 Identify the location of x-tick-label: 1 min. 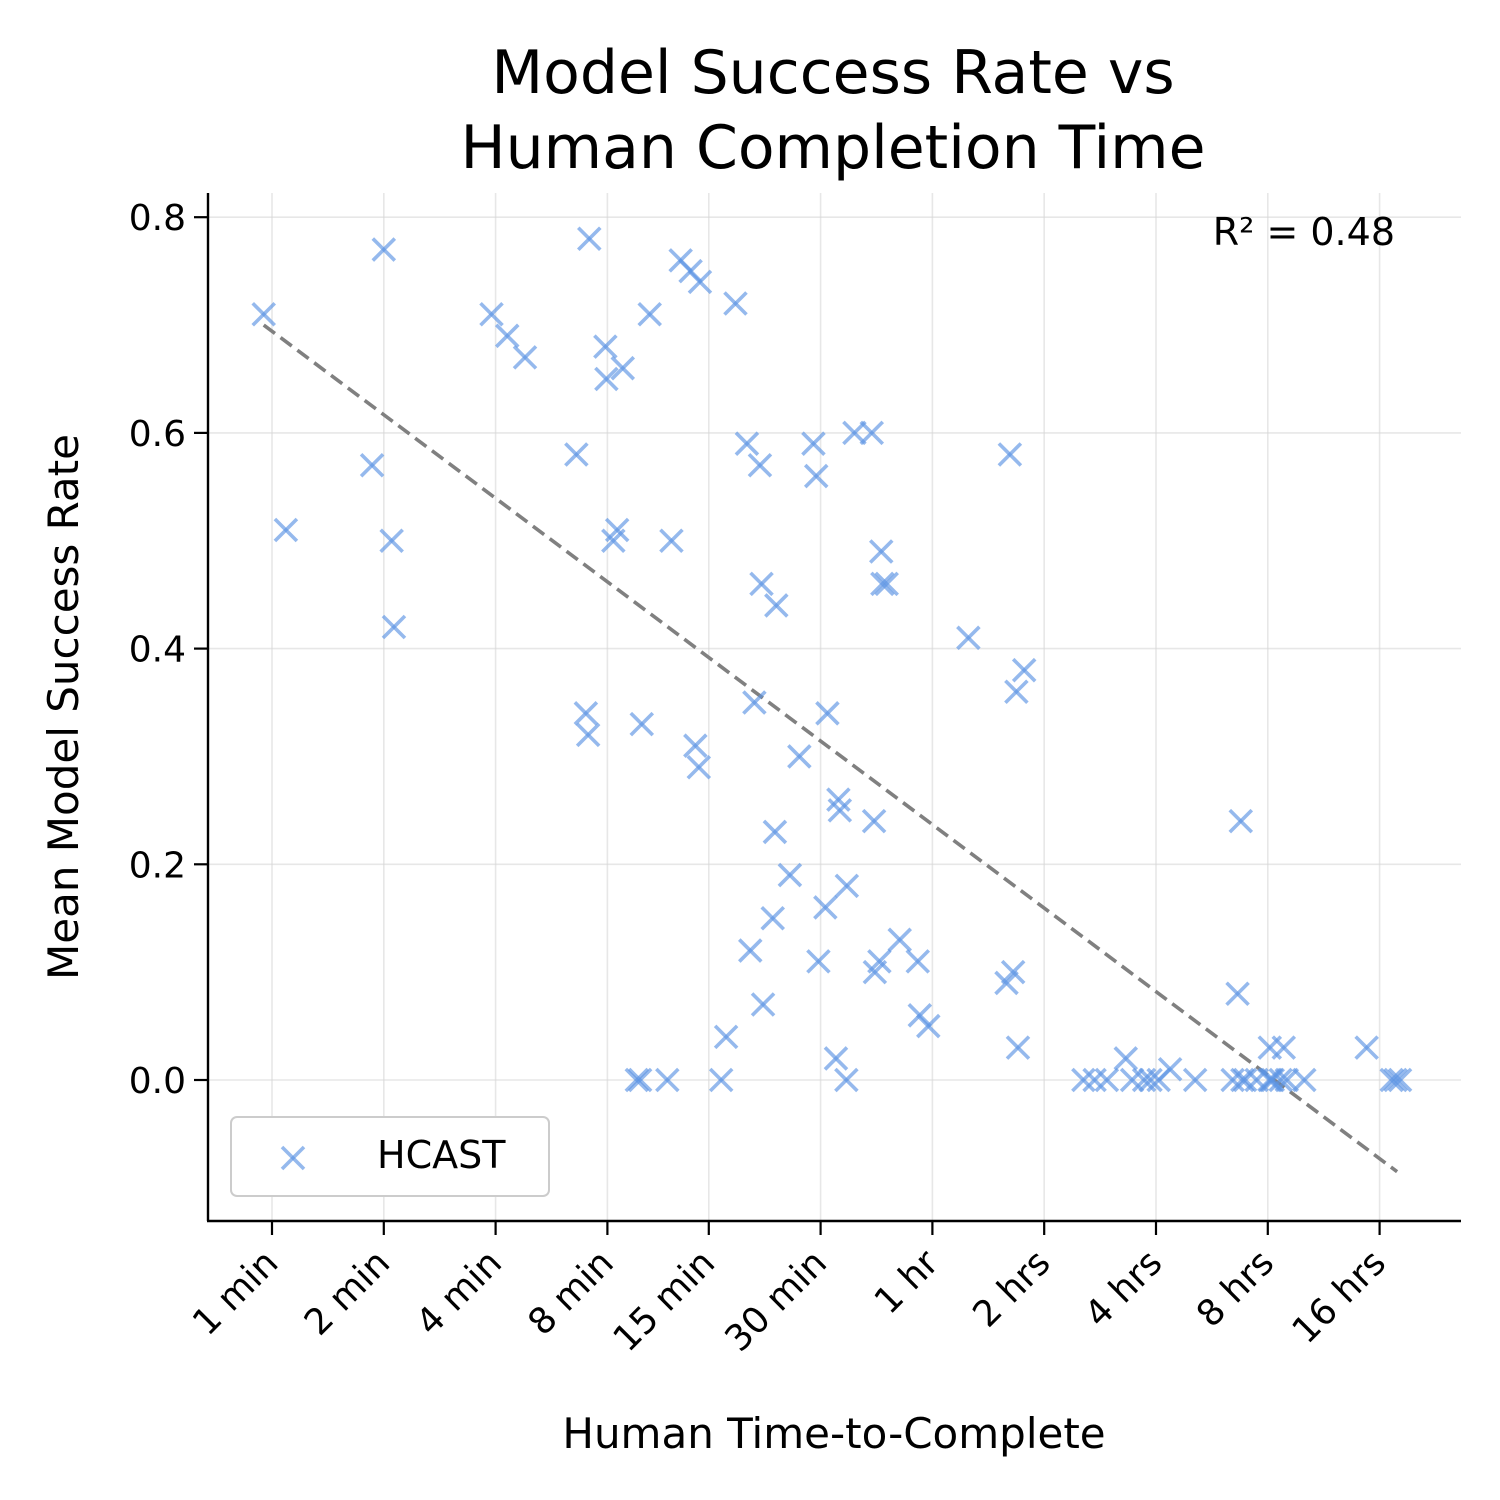
(235, 1292).